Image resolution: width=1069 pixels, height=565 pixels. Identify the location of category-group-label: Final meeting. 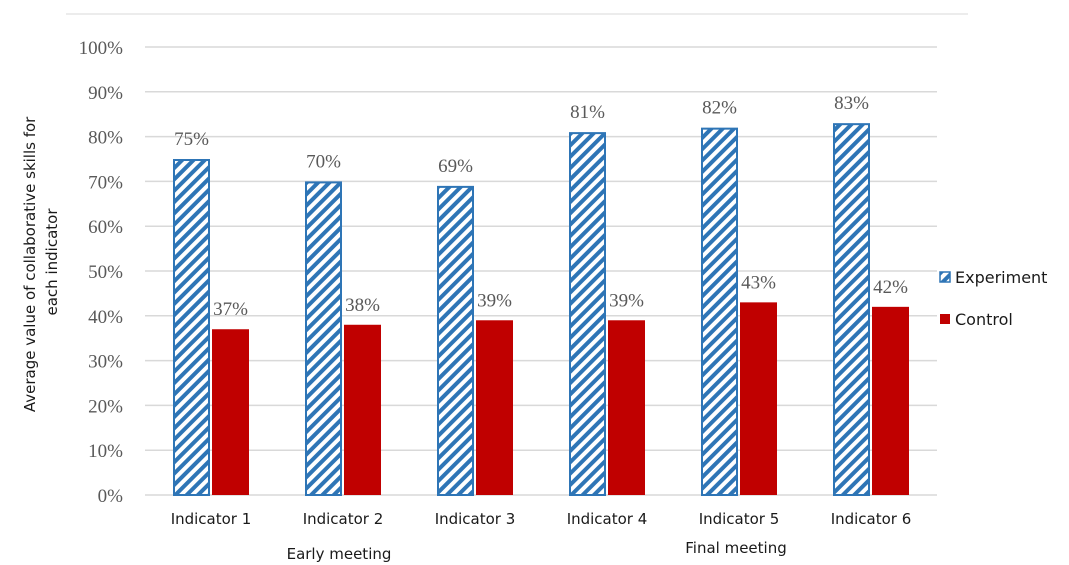
(735, 548).